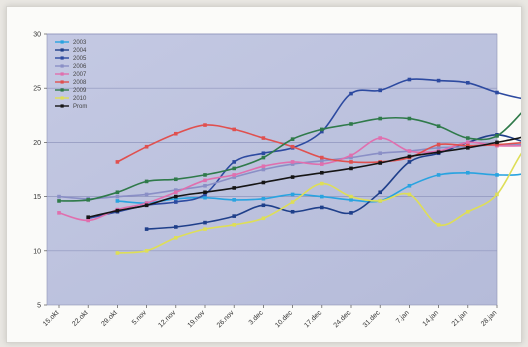 This screenshot has width=528, height=347. What do you see at coordinates (80, 91) in the screenshot?
I see `legend-label-2009: 2009` at bounding box center [80, 91].